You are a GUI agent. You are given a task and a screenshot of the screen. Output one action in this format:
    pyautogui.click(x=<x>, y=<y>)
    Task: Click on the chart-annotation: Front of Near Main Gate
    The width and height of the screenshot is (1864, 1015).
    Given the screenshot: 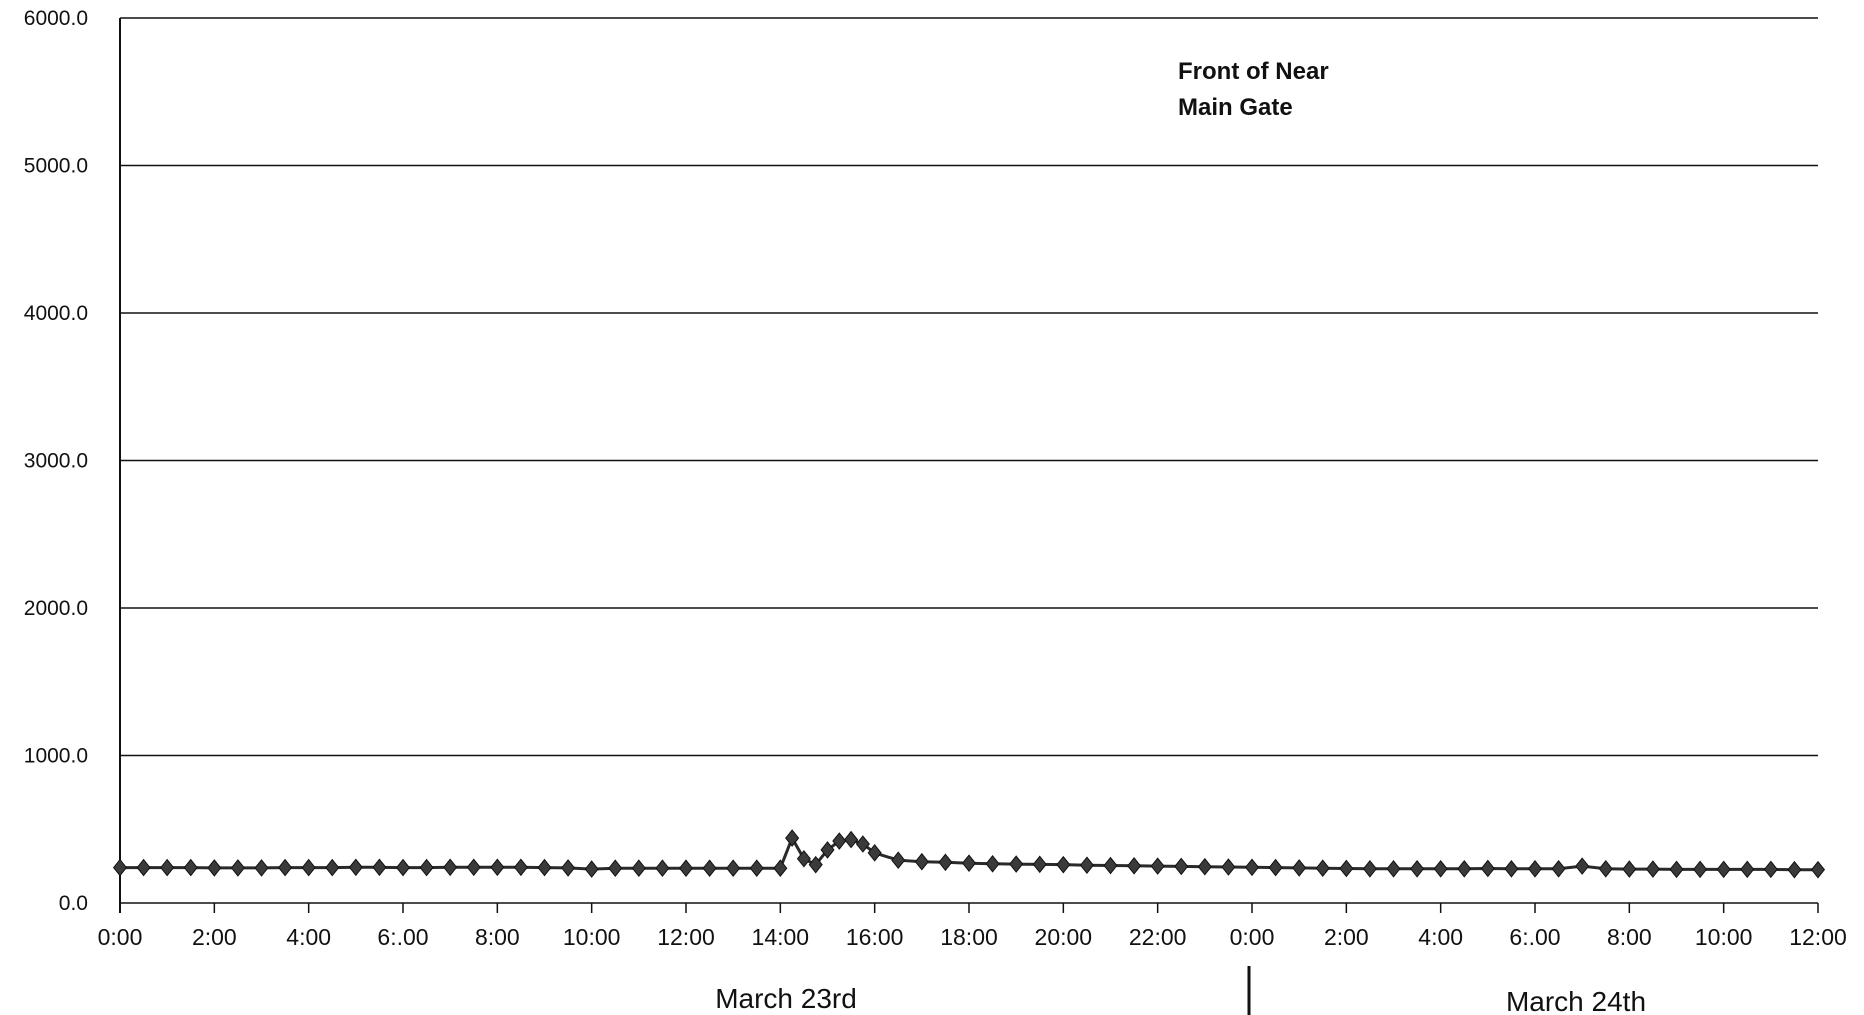 What is the action you would take?
    pyautogui.click(x=1253, y=89)
    